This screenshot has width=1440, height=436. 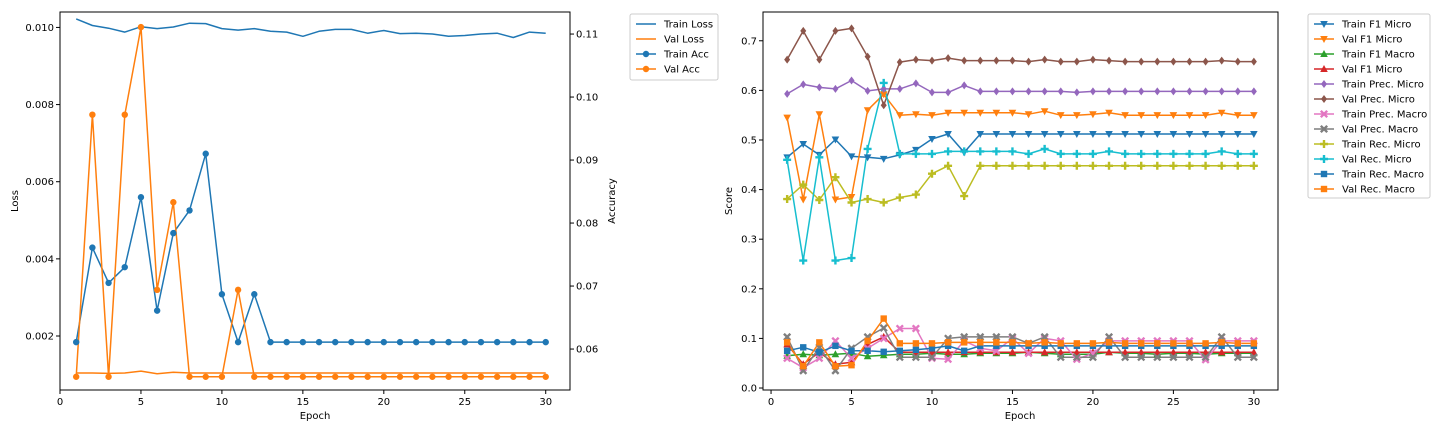 What do you see at coordinates (60, 402) in the screenshot?
I see `chart0-x-tick-label: 0` at bounding box center [60, 402].